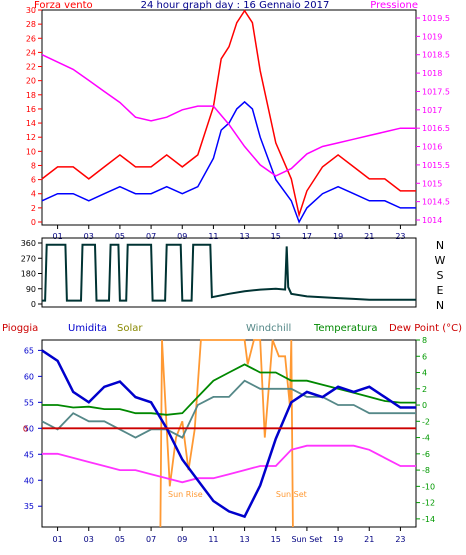 Image resolution: width=466 pixels, height=555 pixels. What do you see at coordinates (228, 409) in the screenshot?
I see `series-windchill` at bounding box center [228, 409].